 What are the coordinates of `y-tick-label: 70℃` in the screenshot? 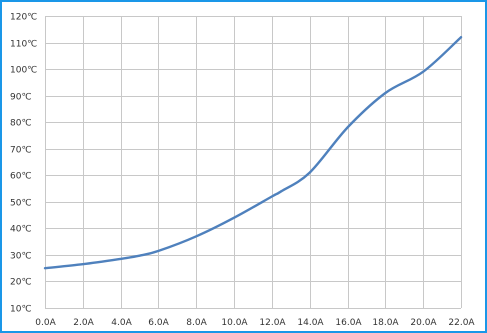 It's located at (21, 151).